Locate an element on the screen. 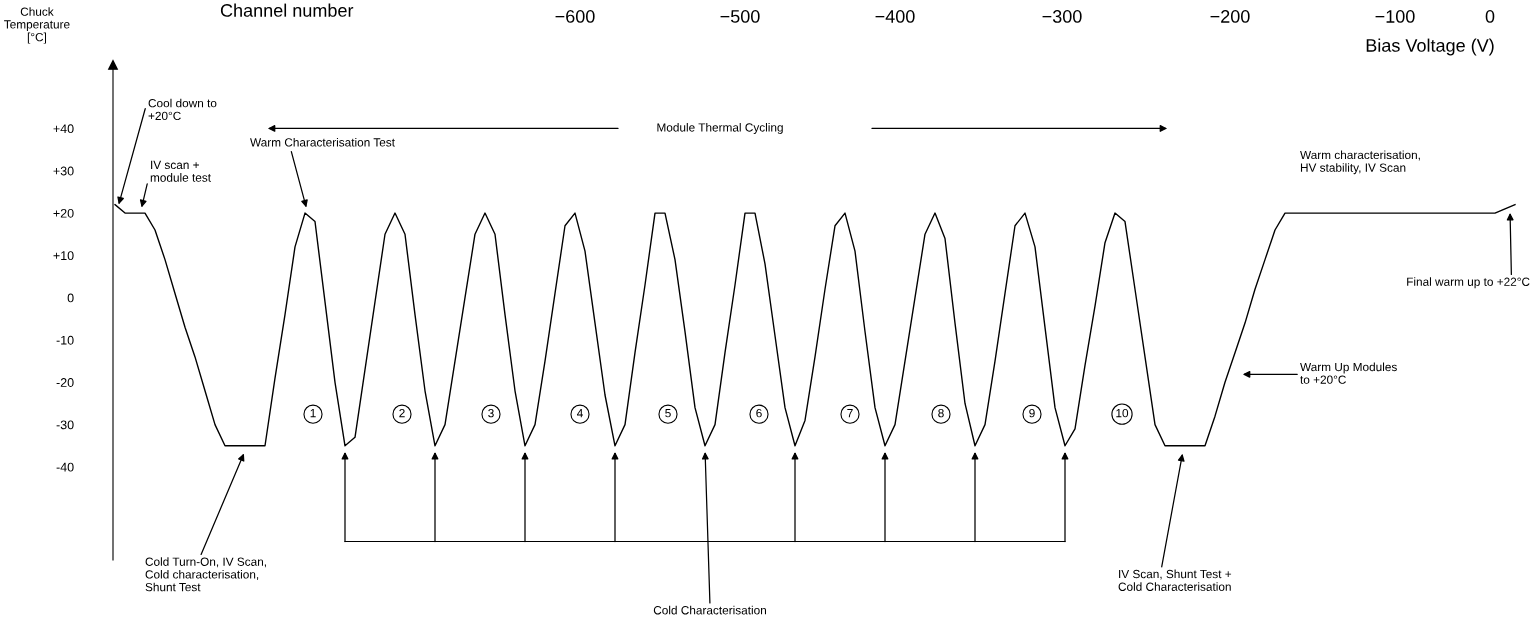  text: Channel number is located at coordinates (287, 10).